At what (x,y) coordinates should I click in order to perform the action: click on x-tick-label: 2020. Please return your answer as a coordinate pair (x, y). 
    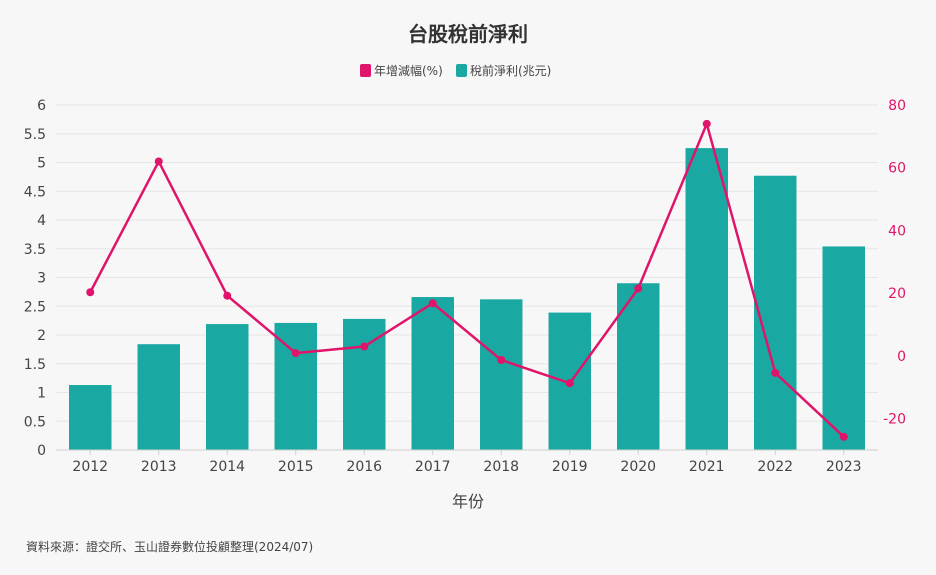
    Looking at the image, I should click on (638, 467).